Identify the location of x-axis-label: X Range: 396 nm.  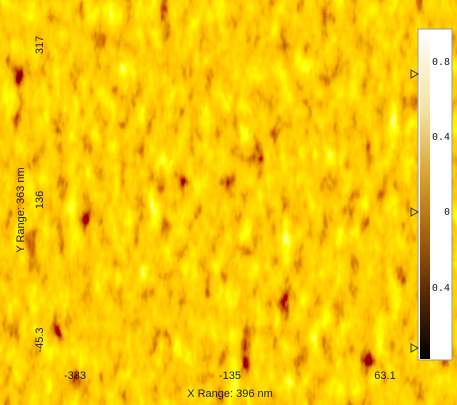
(230, 394).